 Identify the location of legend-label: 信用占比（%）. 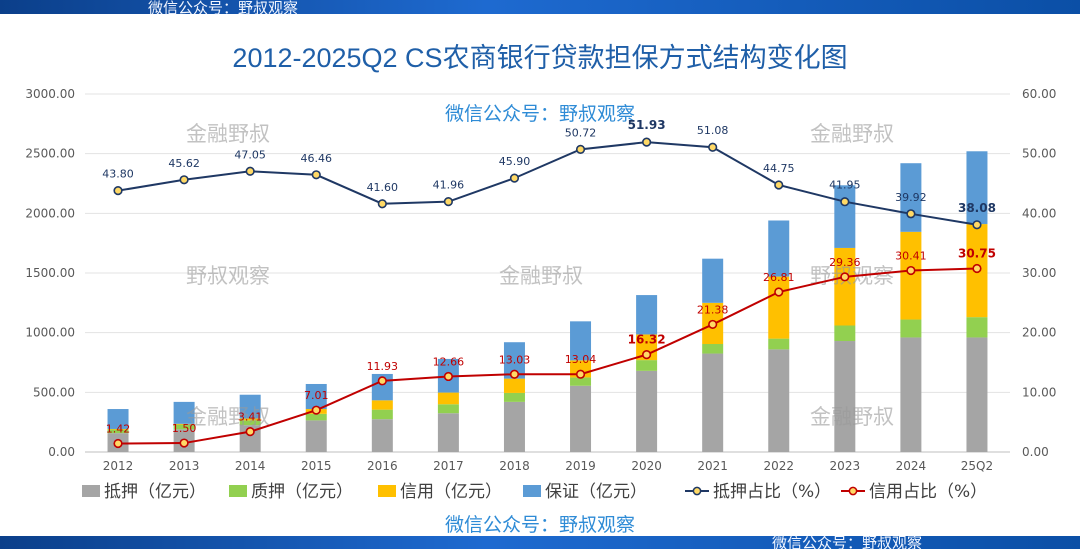
(928, 492).